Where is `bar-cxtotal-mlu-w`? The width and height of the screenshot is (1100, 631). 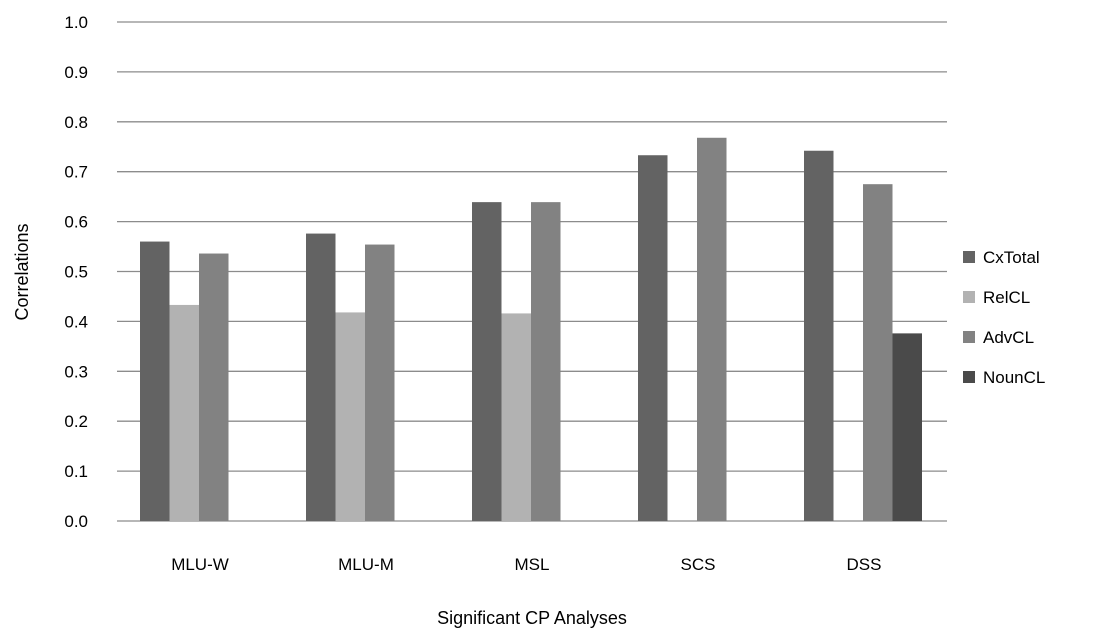
bar-cxtotal-mlu-w is located at coordinates (155, 381).